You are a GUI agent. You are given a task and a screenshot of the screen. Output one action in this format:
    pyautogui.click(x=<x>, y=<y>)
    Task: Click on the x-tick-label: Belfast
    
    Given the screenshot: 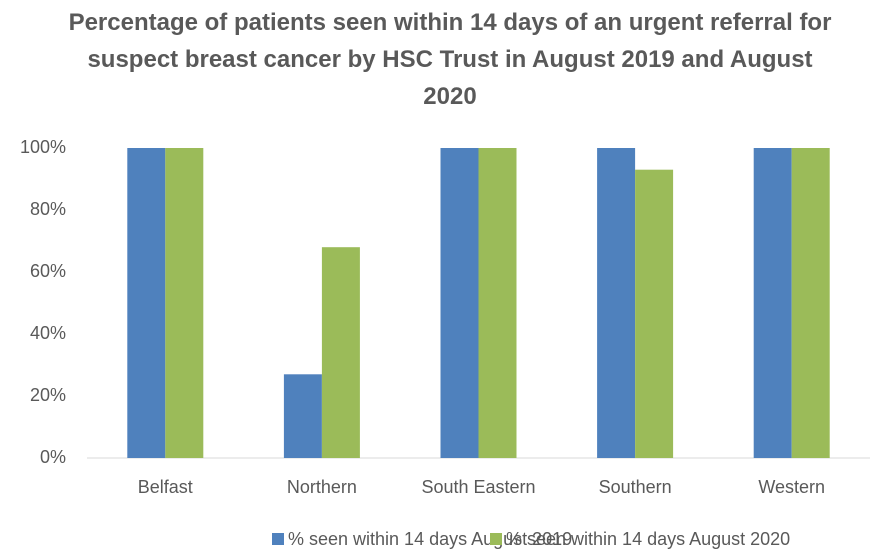 What is the action you would take?
    pyautogui.click(x=165, y=487)
    